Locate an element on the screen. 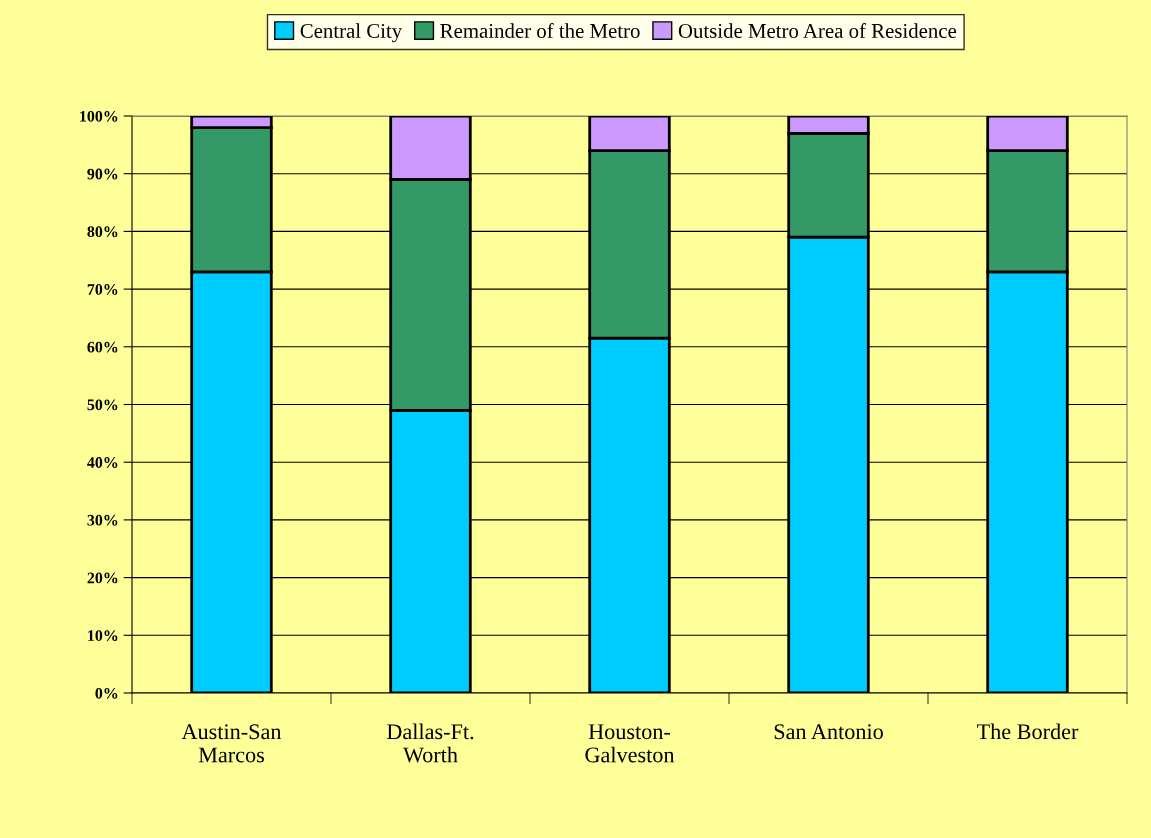 Image resolution: width=1151 pixels, height=838 pixels. x-tick-label: Houston- Galveston is located at coordinates (630, 743).